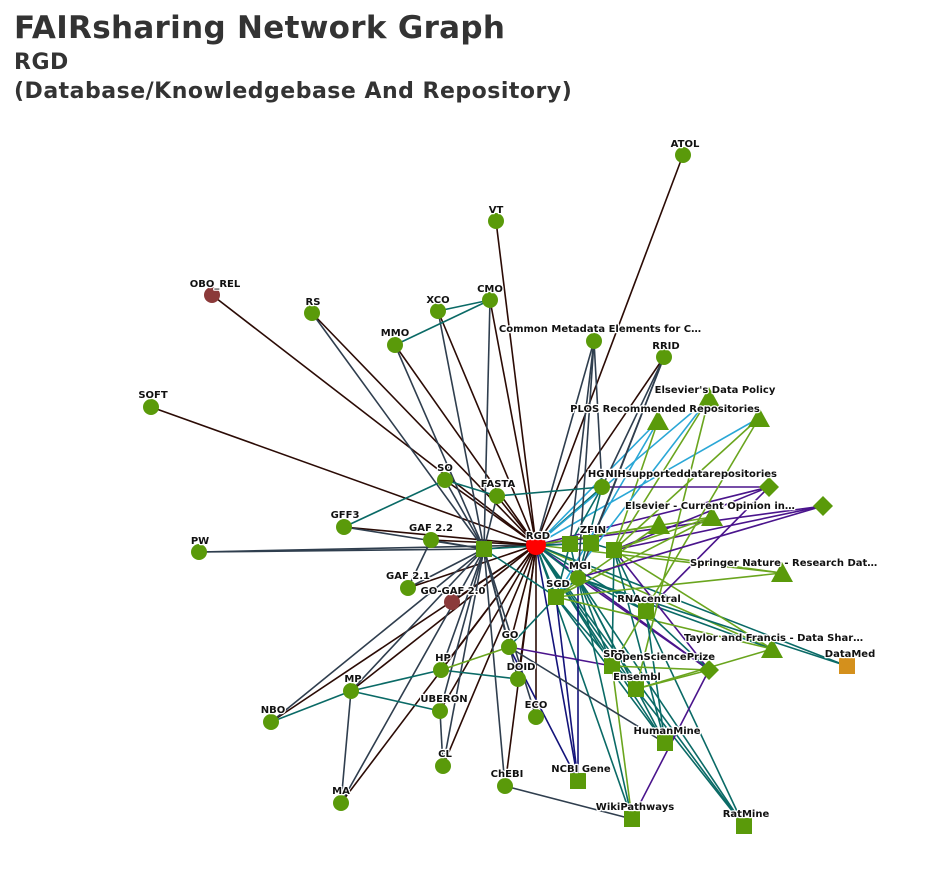 The height and width of the screenshot is (874, 941). Describe the element at coordinates (622, 742) in the screenshot. I see `edge-spp-wikipathways` at that location.